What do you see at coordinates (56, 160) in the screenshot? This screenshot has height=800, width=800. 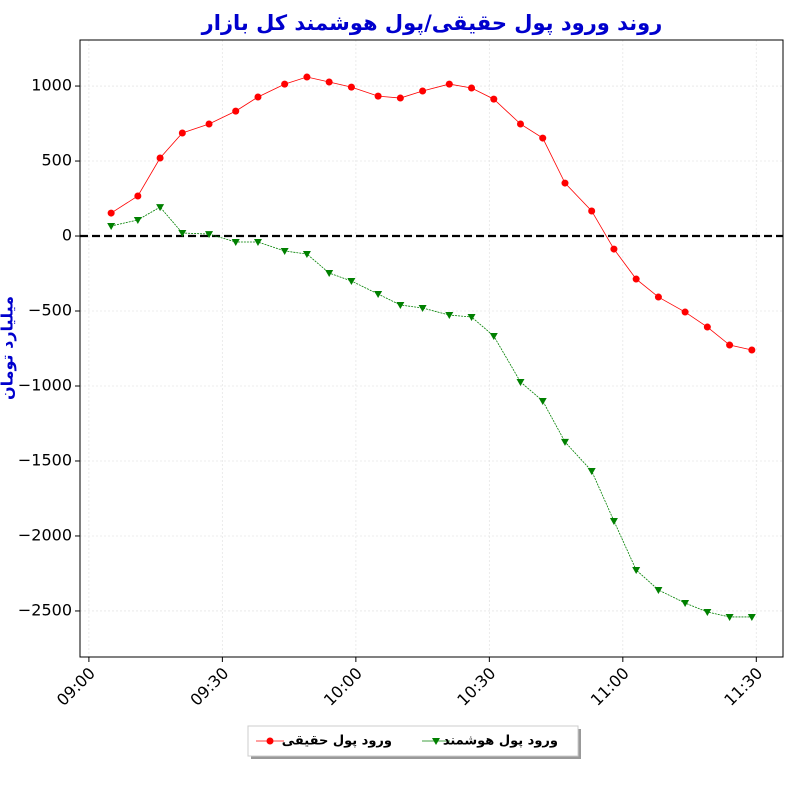 I see `y-tick-label: 500` at bounding box center [56, 160].